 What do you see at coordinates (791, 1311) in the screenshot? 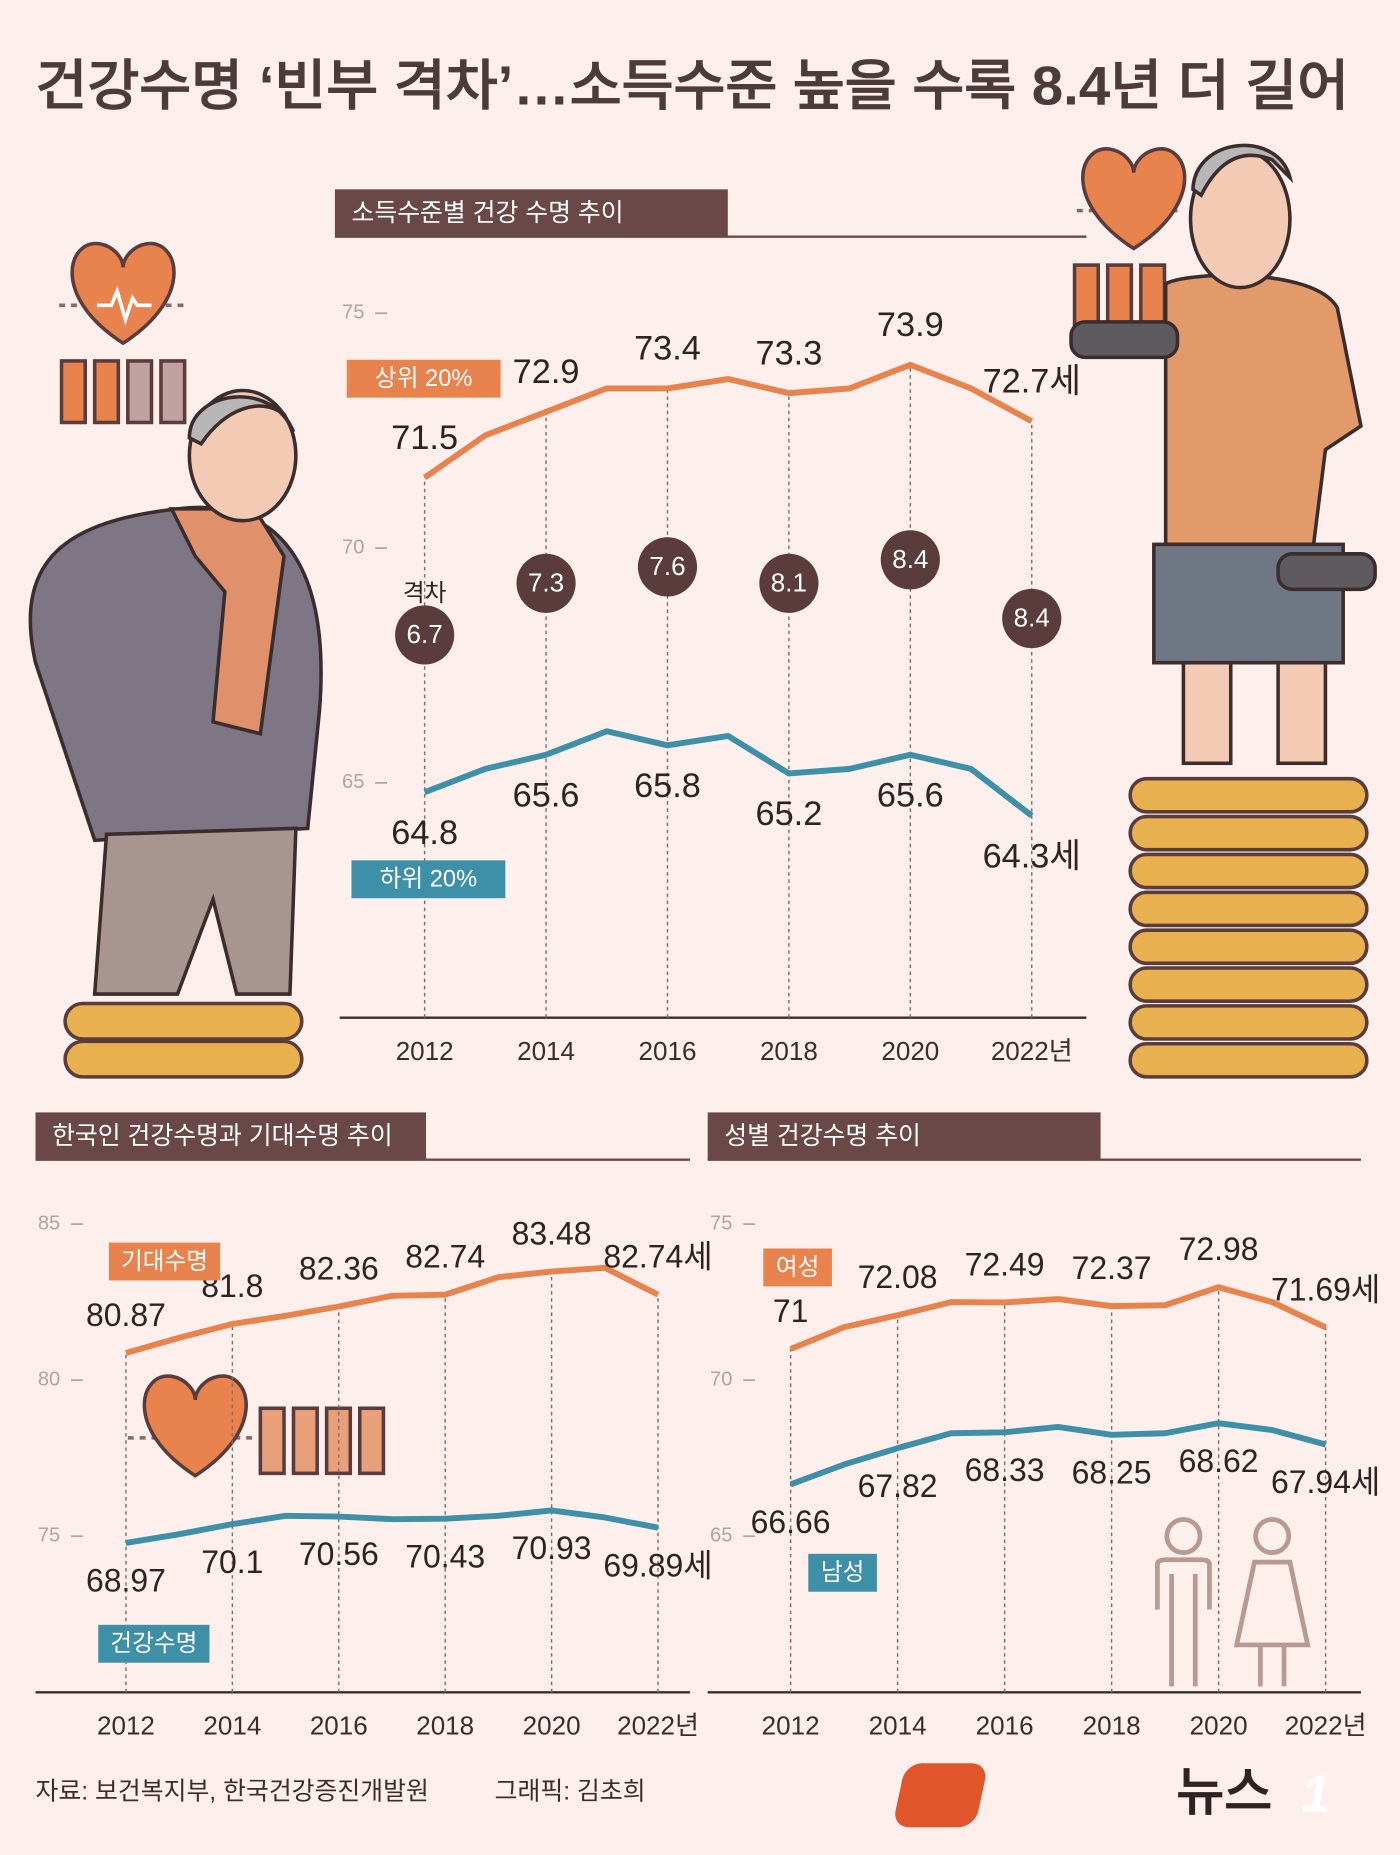
I see `data-label: 71` at bounding box center [791, 1311].